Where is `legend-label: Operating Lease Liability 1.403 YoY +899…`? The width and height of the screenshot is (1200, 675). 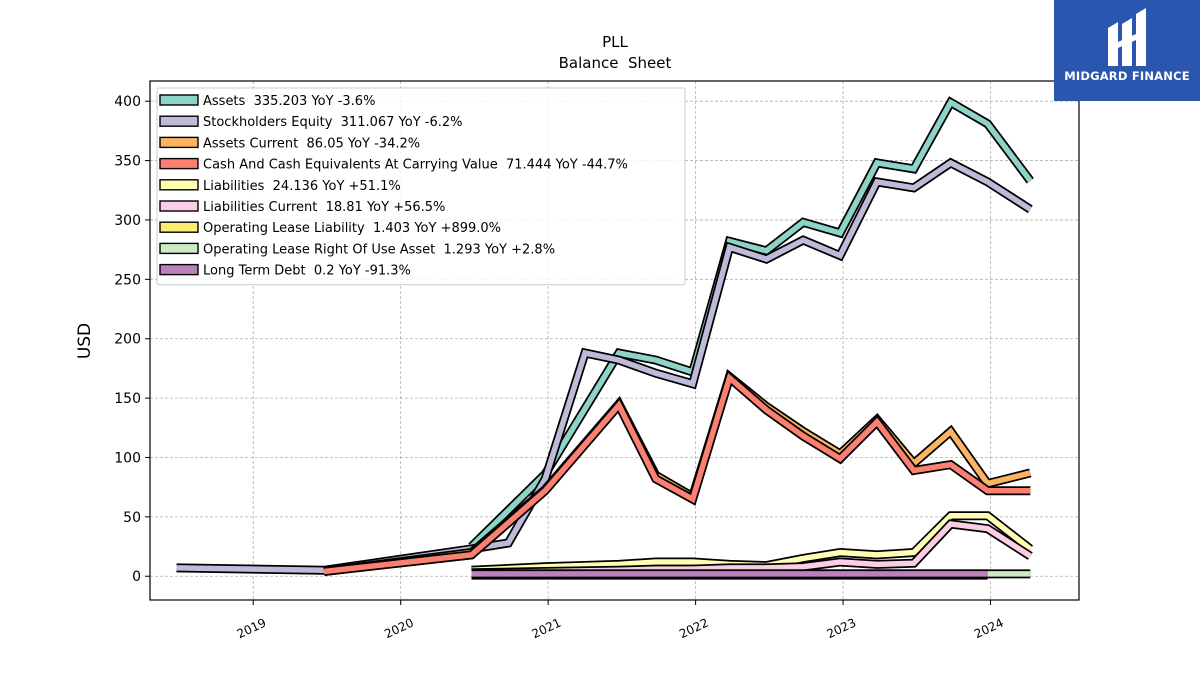 legend-label: Operating Lease Liability 1.403 YoY +899… is located at coordinates (352, 228).